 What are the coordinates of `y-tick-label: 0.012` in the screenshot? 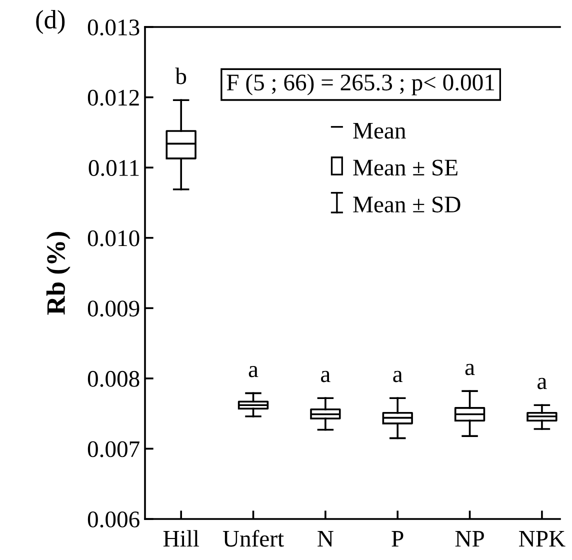 It's located at (113, 98).